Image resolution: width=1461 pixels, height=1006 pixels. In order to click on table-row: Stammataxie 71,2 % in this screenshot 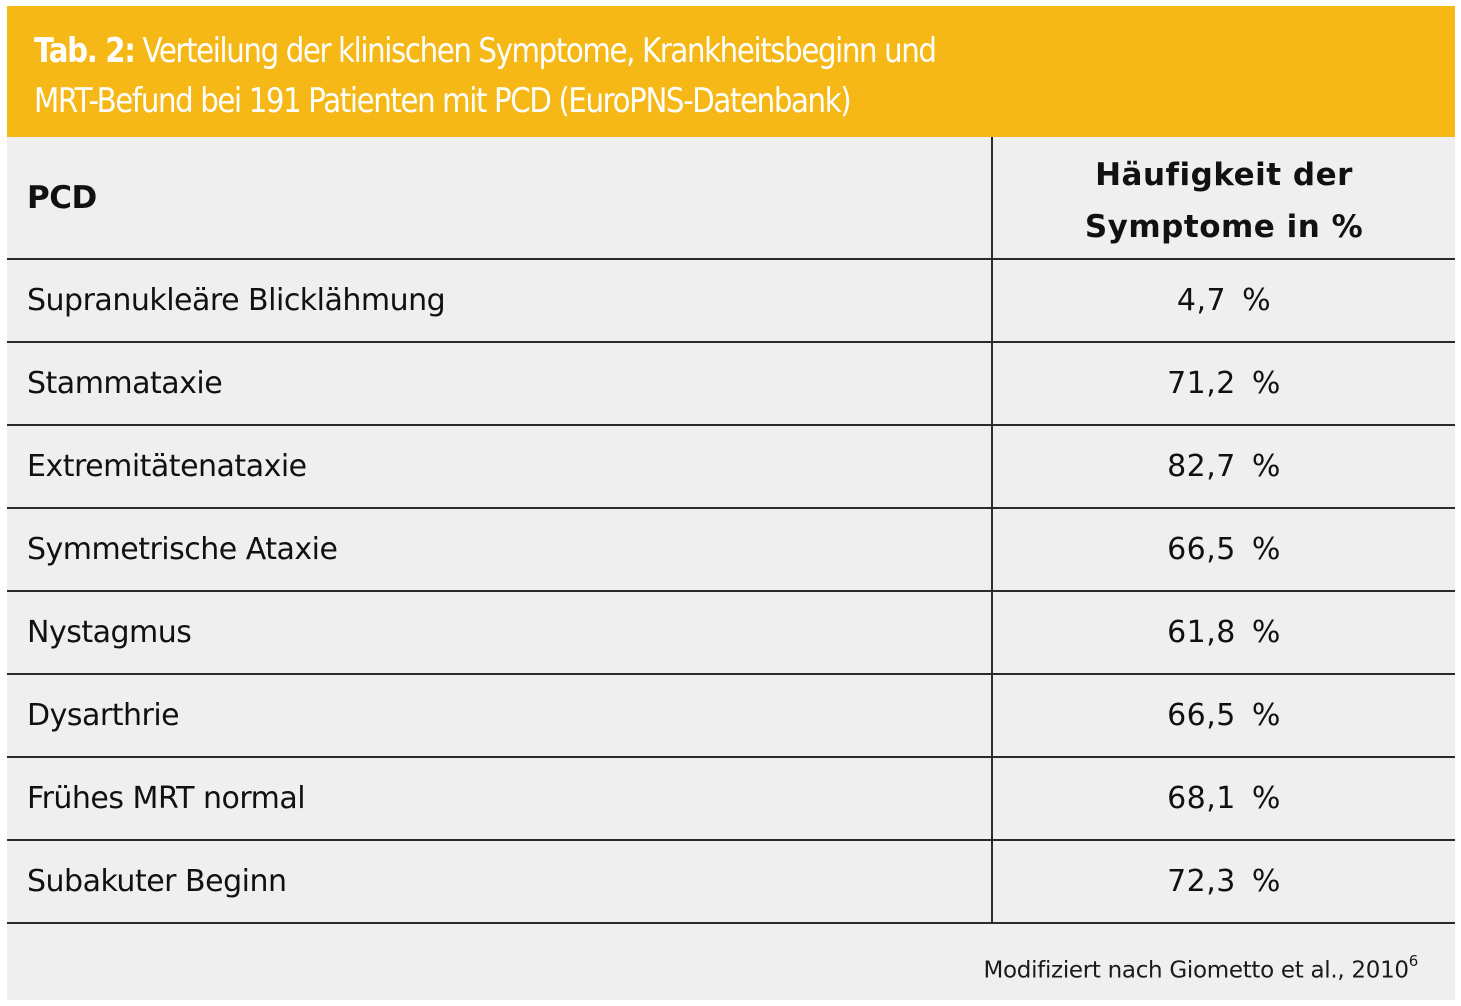, I will do `click(731, 384)`.